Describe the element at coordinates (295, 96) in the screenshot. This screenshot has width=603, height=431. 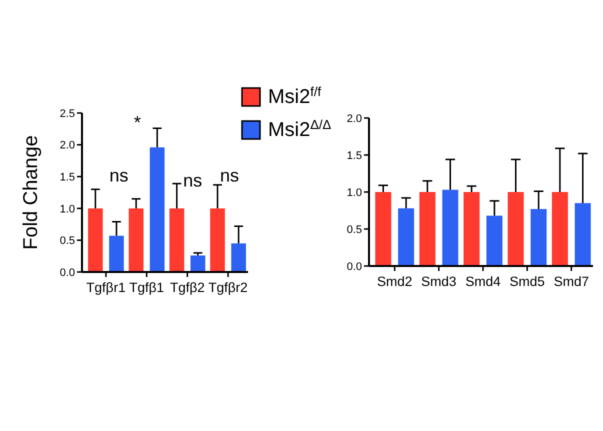
I see `legend-label: Msi2$^{f/f}$` at that location.